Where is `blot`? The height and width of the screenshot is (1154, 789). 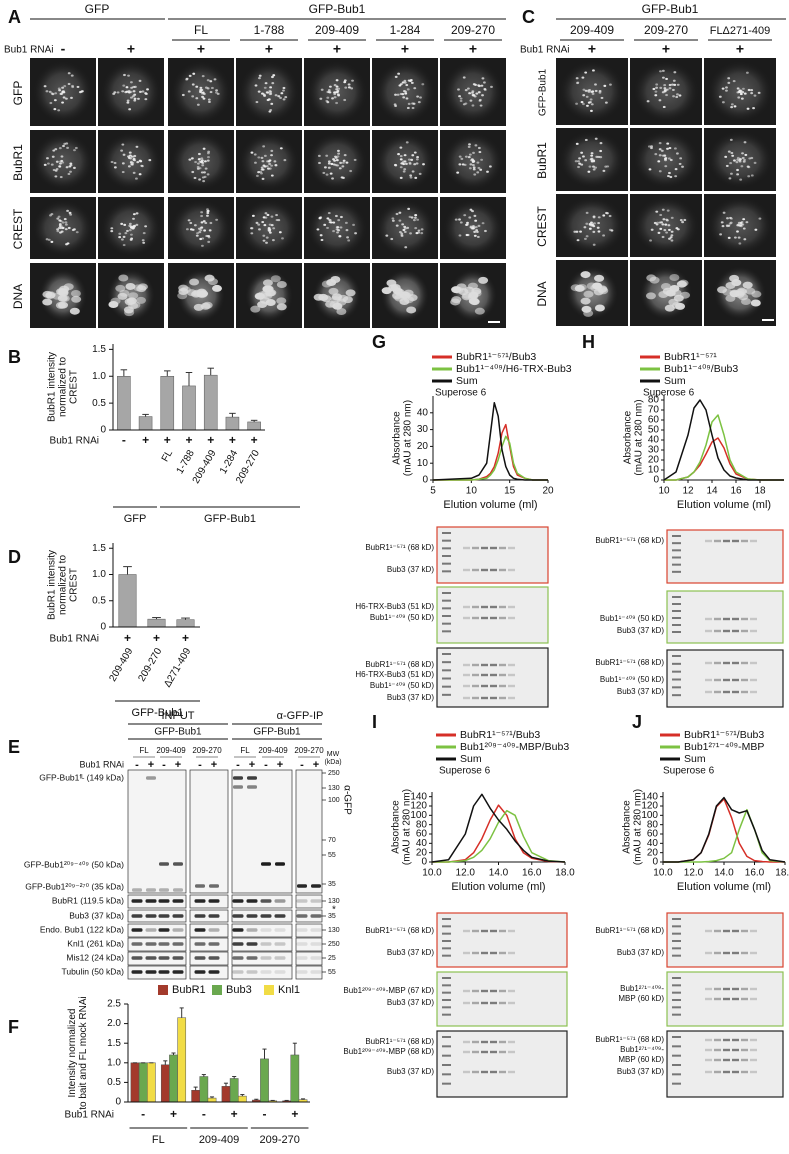
blot is located at coordinates (209, 831).